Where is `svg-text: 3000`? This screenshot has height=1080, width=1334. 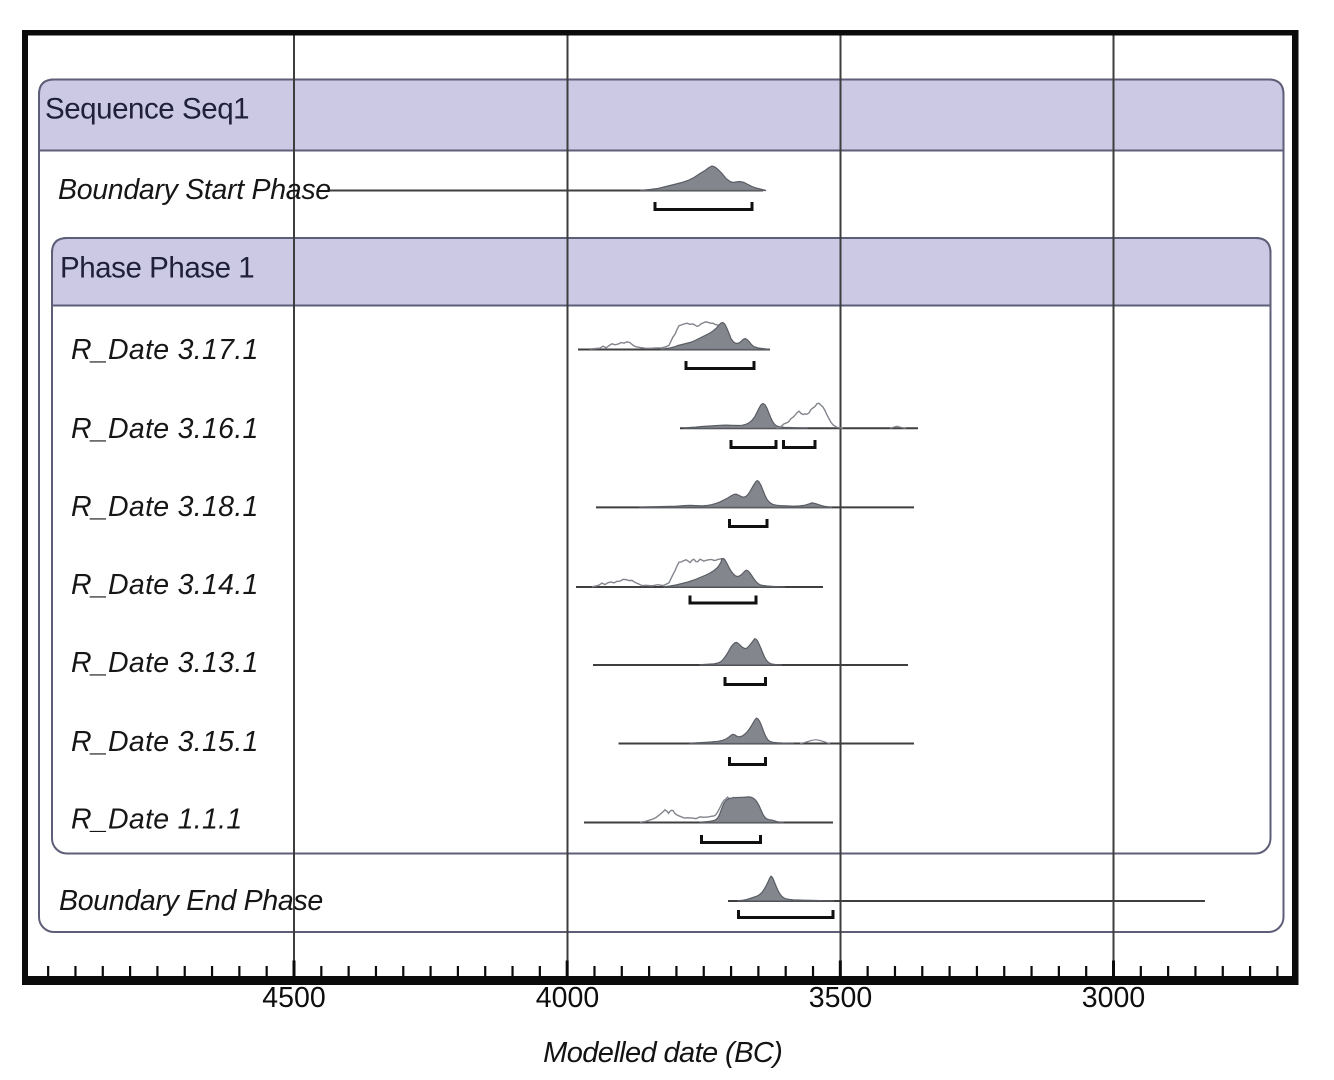
svg-text: 3000 is located at coordinates (1113, 998).